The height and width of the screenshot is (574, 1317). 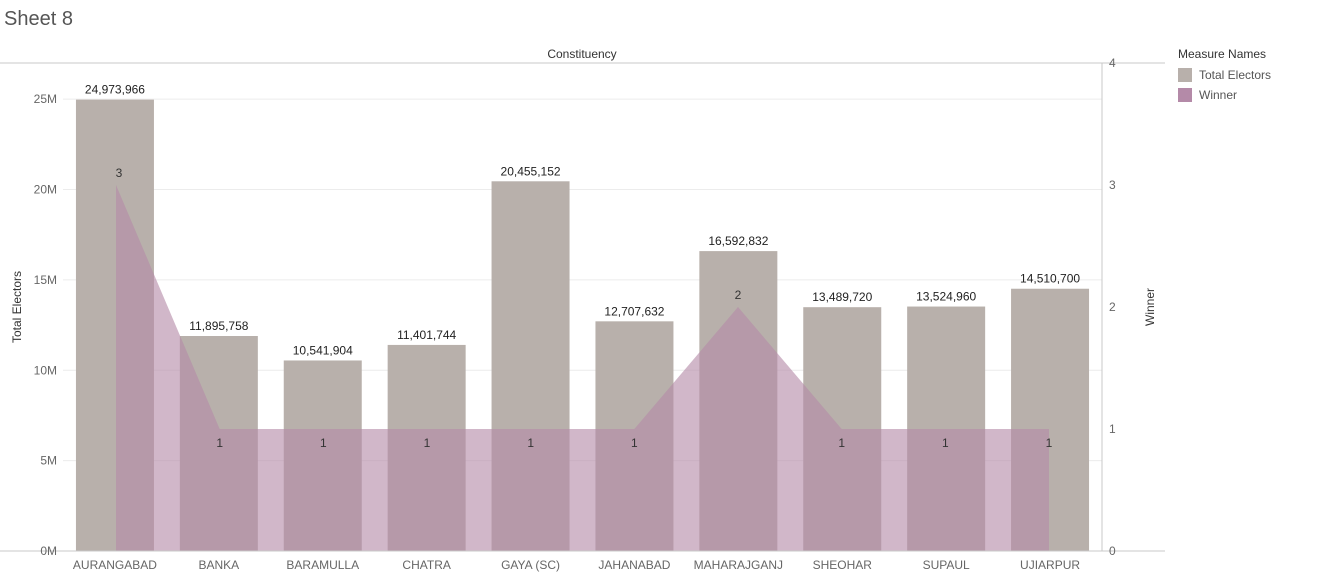 I want to click on bar-data-label: 11,895,758, so click(x=218, y=326).